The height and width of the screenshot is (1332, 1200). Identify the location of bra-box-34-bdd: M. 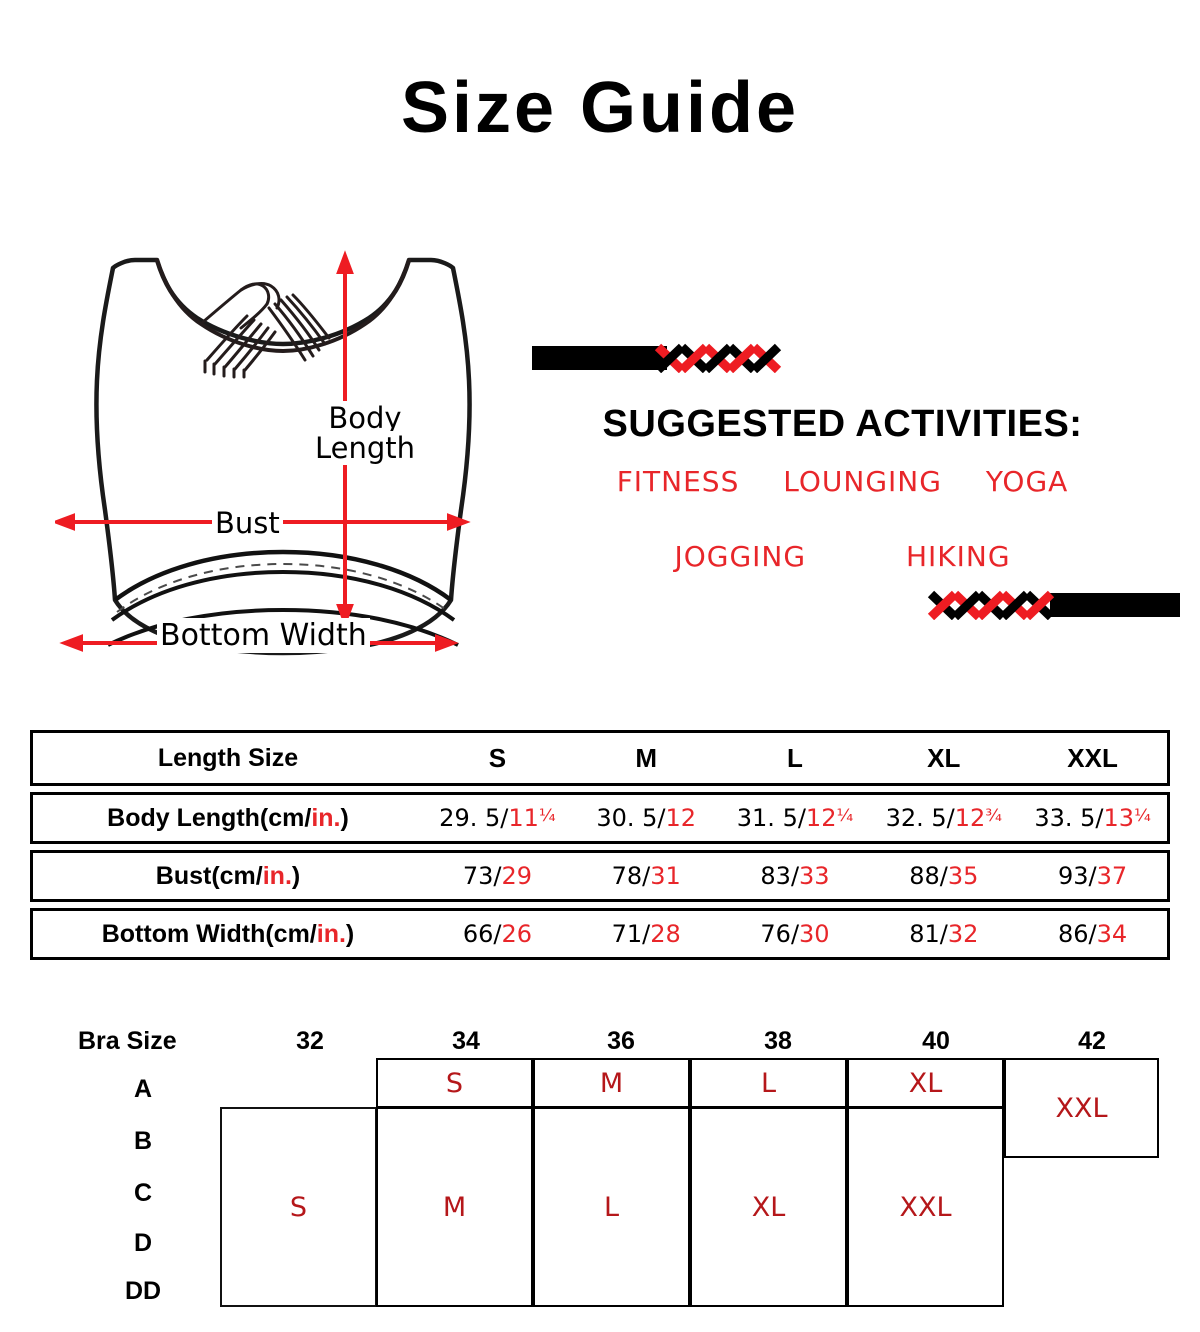
(454, 1207).